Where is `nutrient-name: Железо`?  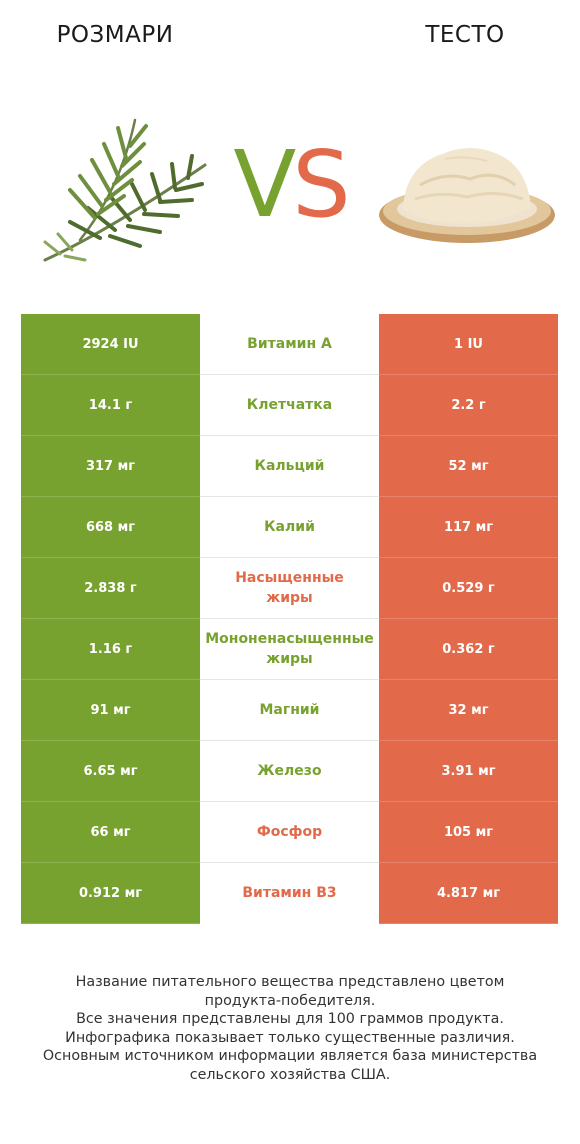
nutrient-name: Железо is located at coordinates (289, 771).